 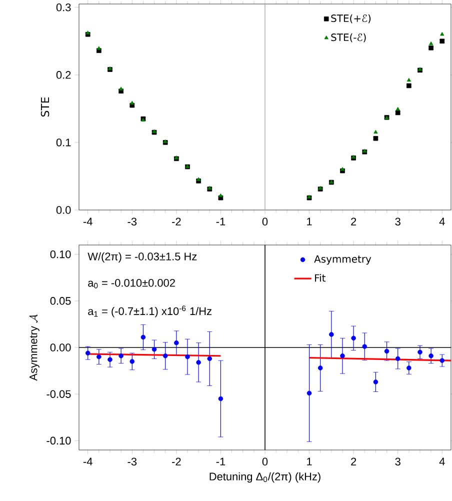 I want to click on legend-label: STE(+ℰ), so click(x=351, y=19).